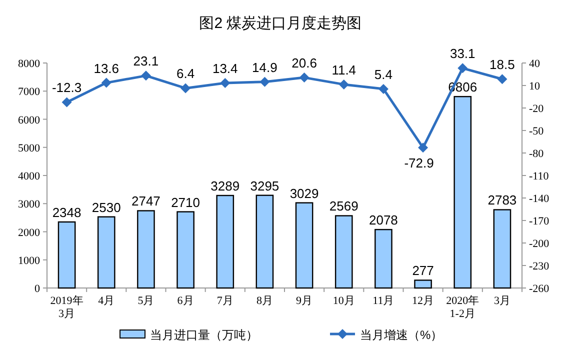 The image size is (561, 357). Describe the element at coordinates (264, 301) in the screenshot. I see `x-tick-label: 8月` at that location.